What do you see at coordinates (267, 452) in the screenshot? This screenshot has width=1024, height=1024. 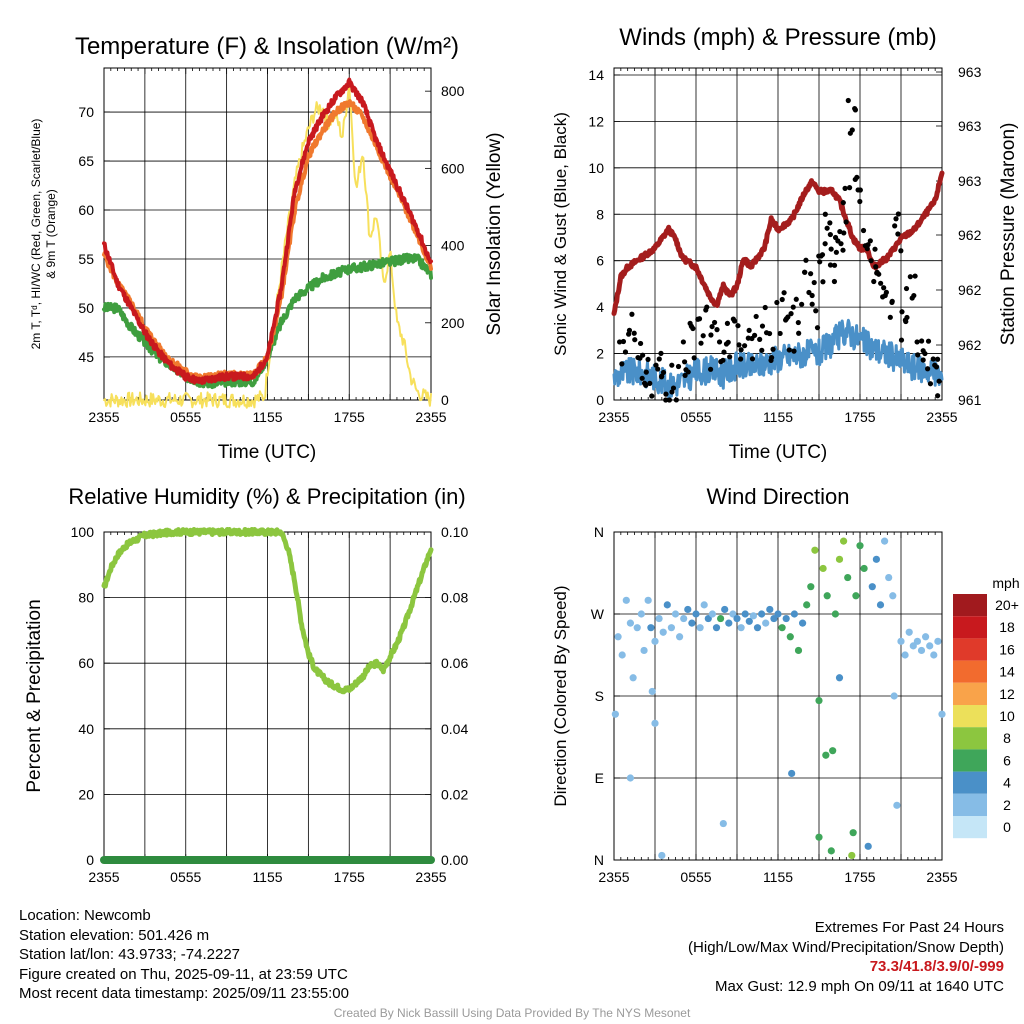 I see `temp-xlabel: Time (UTC)` at bounding box center [267, 452].